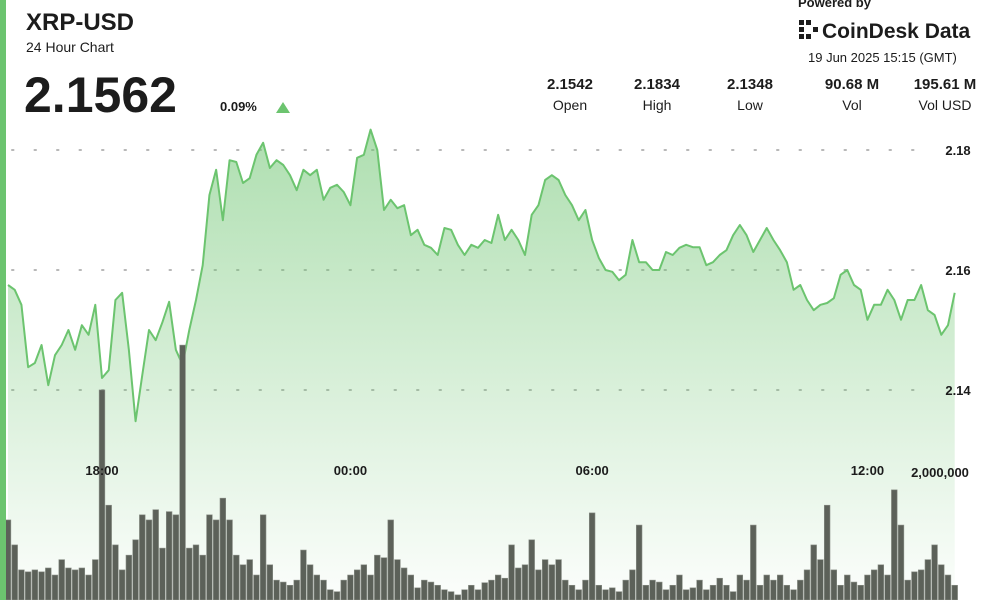  What do you see at coordinates (882, 57) in the screenshot?
I see `timestamp: 19 Jun 2025 15:15 (GMT)` at bounding box center [882, 57].